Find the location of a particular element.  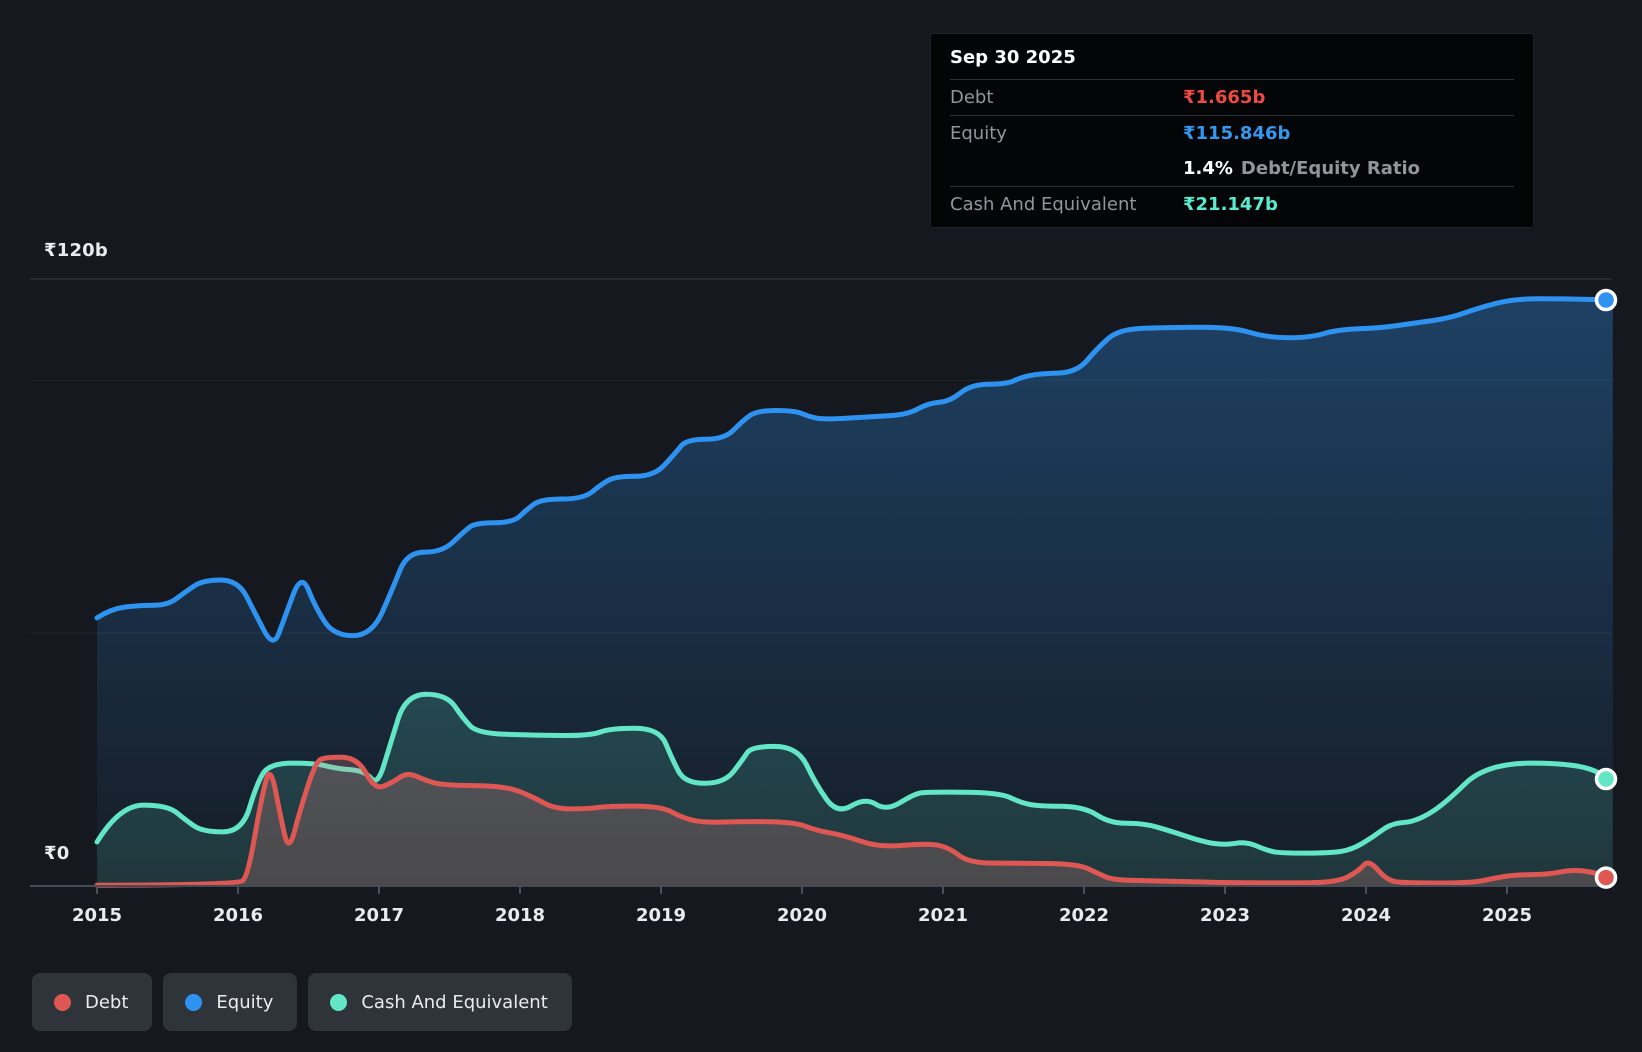

tooltip-row-ratio: 1.4% Debt/Equity Ratio is located at coordinates (1232, 169).